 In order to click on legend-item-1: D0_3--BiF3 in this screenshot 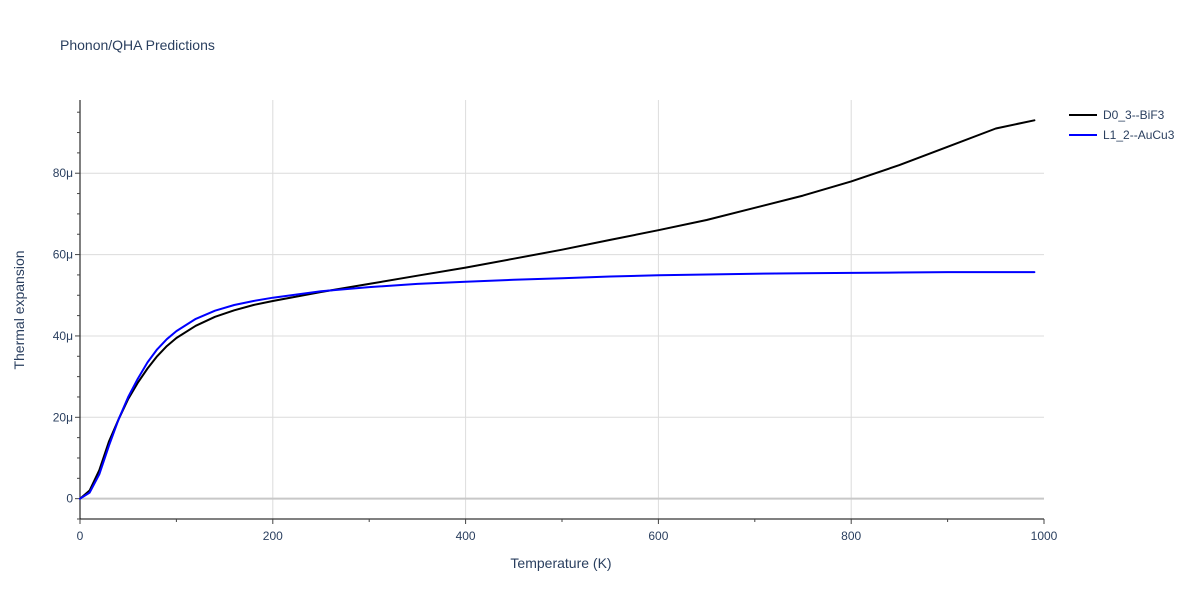, I will do `click(1117, 115)`.